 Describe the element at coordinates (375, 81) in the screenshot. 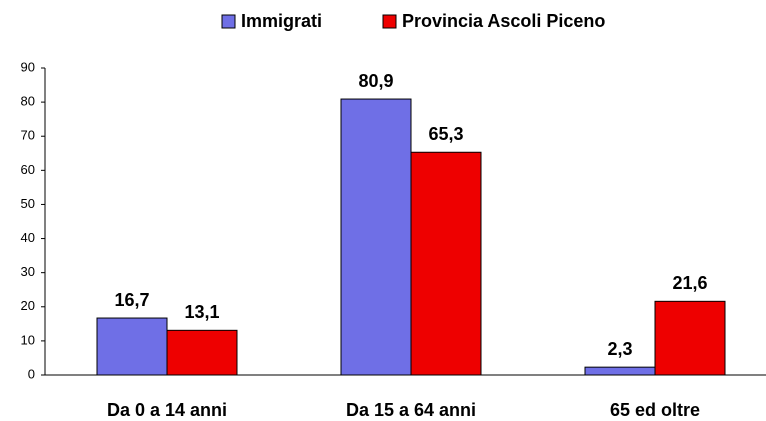

I see `value-label: 80,9` at that location.